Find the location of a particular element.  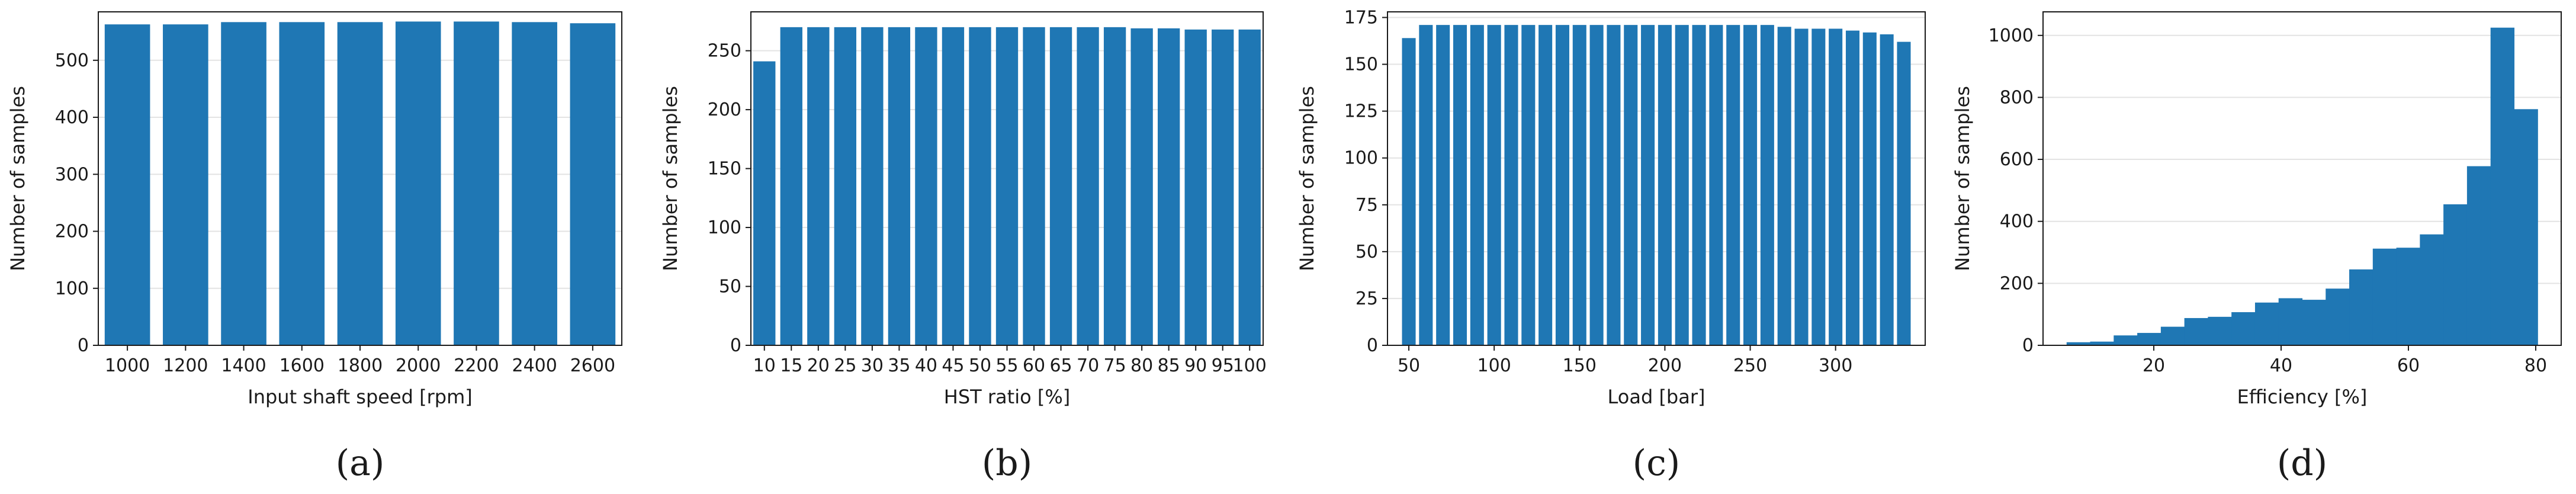

x-tick-label: 10 is located at coordinates (764, 365).